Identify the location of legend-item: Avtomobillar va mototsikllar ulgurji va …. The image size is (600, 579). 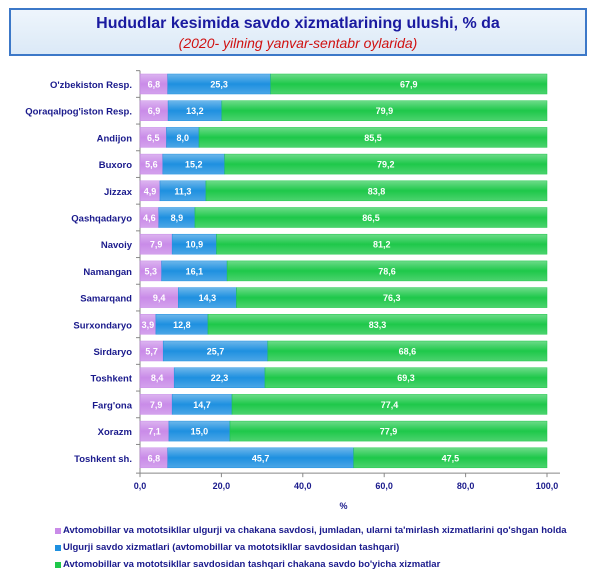
(311, 530).